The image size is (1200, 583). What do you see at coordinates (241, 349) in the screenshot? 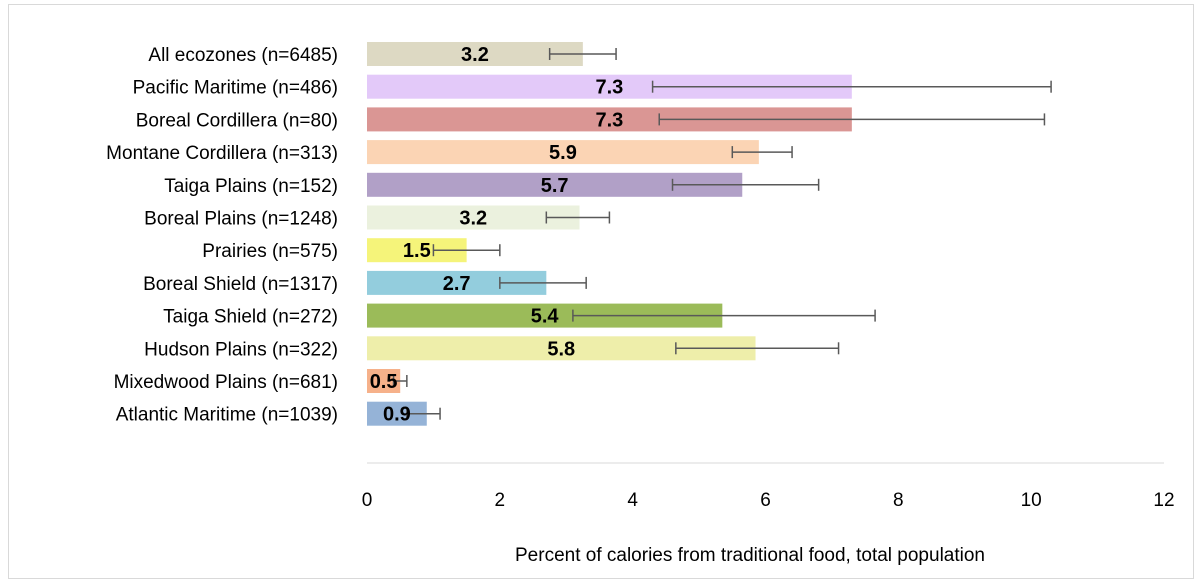
I see `category-label: Hudson Plains (n=322)` at bounding box center [241, 349].